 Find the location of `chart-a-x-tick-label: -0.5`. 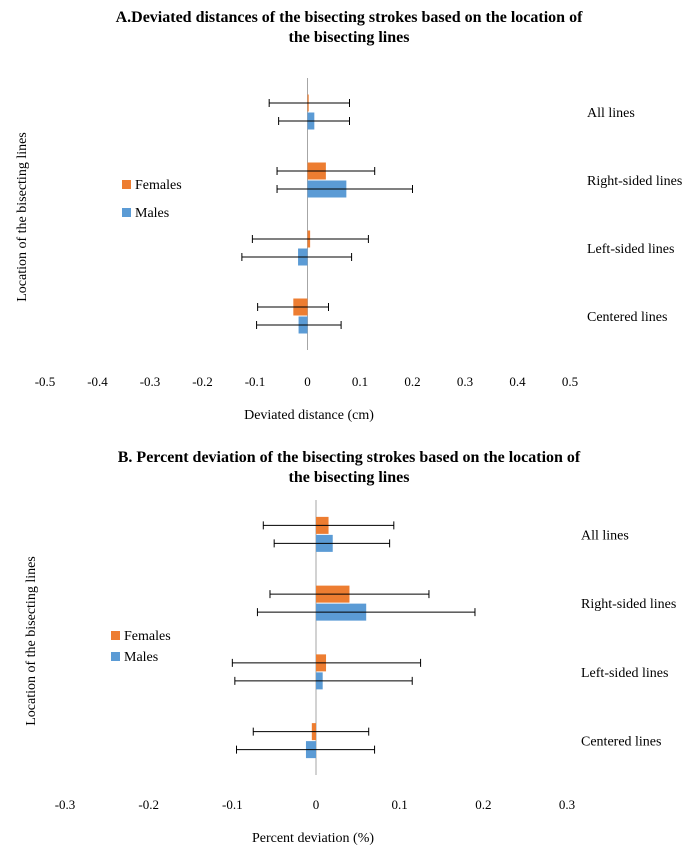

chart-a-x-tick-label: -0.5 is located at coordinates (45, 381).